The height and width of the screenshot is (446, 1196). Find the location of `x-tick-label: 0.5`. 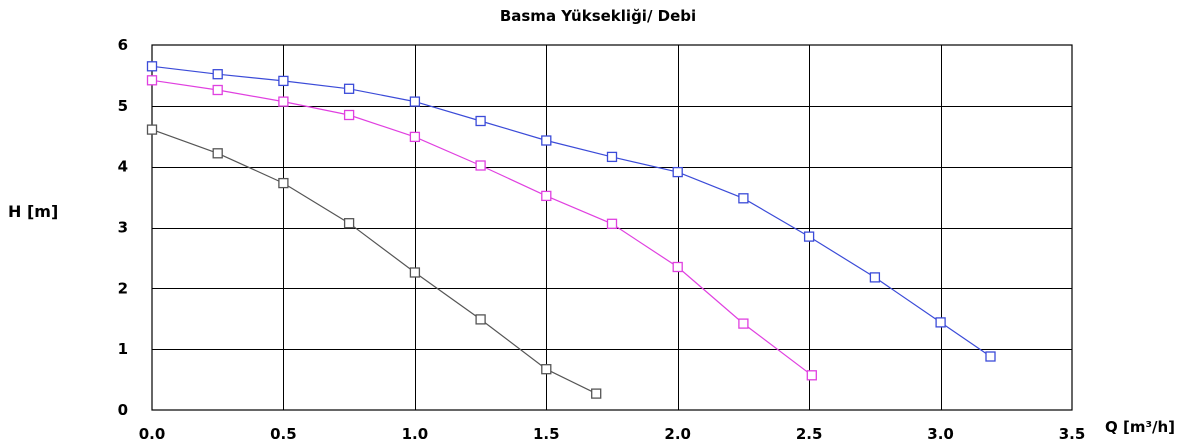

x-tick-label: 0.5 is located at coordinates (283, 434).